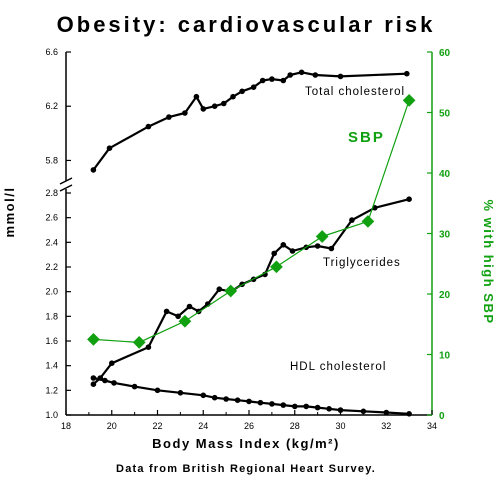 This screenshot has height=483, width=500. I want to click on x-tick-label: 26, so click(249, 426).